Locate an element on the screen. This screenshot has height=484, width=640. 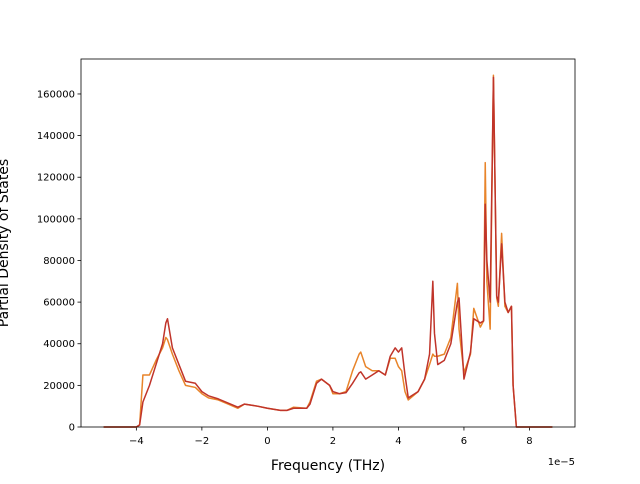
y-tick-label: 120000 is located at coordinates (56, 178).